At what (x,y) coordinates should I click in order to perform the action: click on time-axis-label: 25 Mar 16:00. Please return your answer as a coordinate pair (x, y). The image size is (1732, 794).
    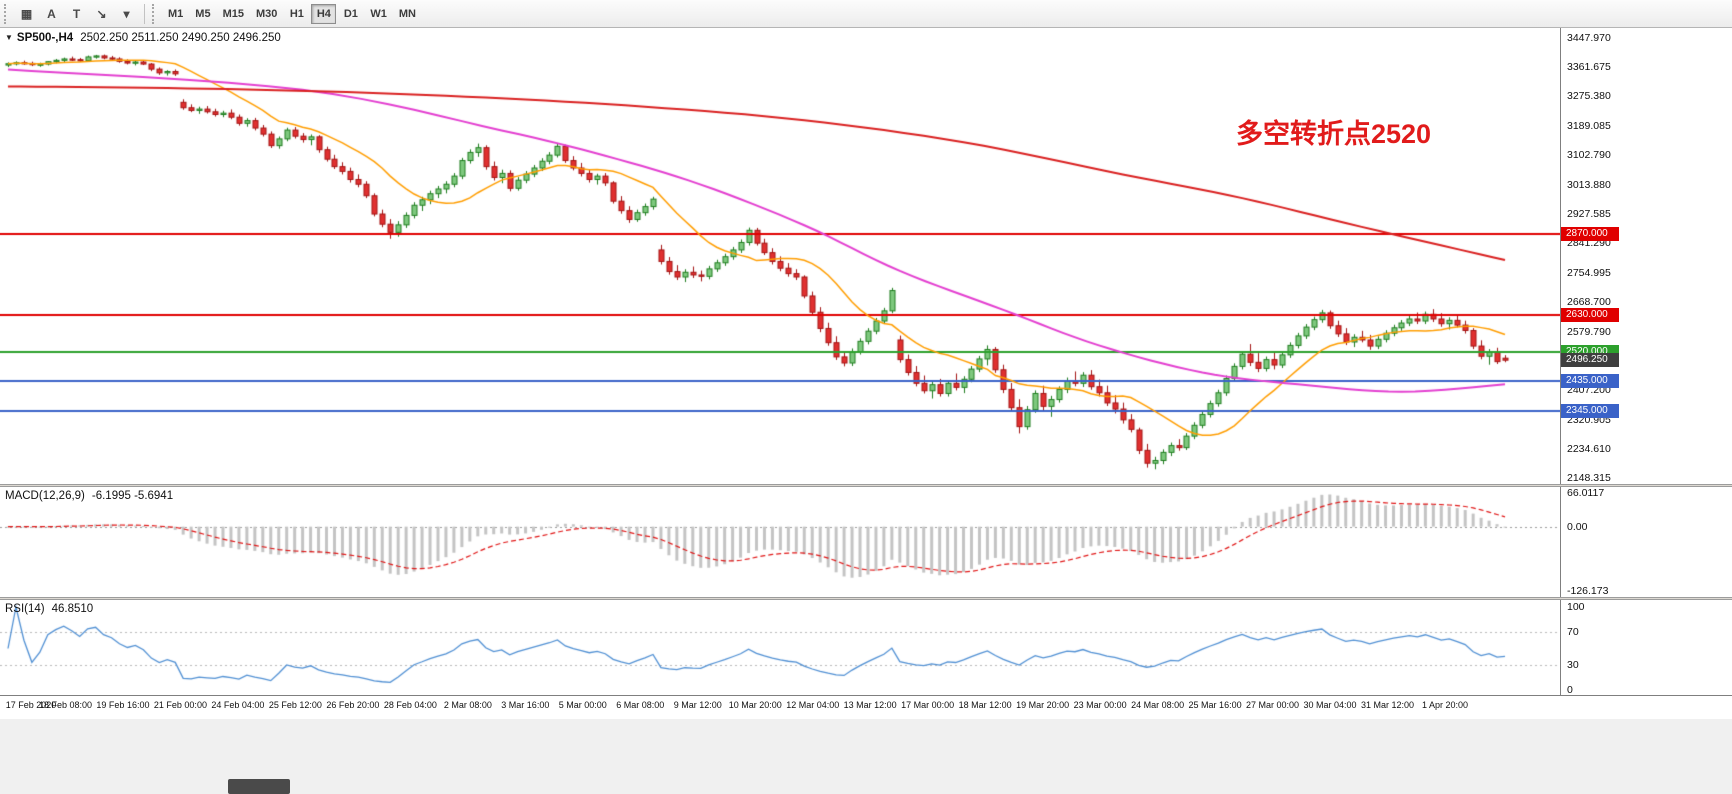
    Looking at the image, I should click on (1215, 705).